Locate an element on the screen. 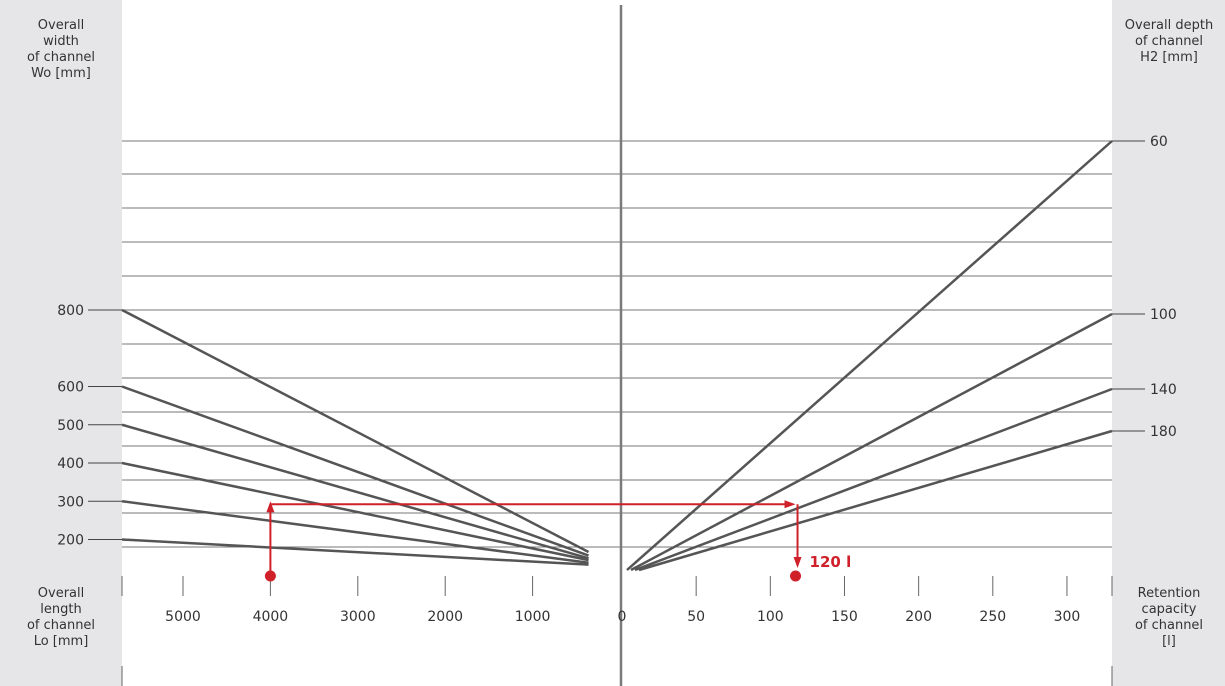 The image size is (1225, 686). depth-tick-label: 60 is located at coordinates (1159, 142).